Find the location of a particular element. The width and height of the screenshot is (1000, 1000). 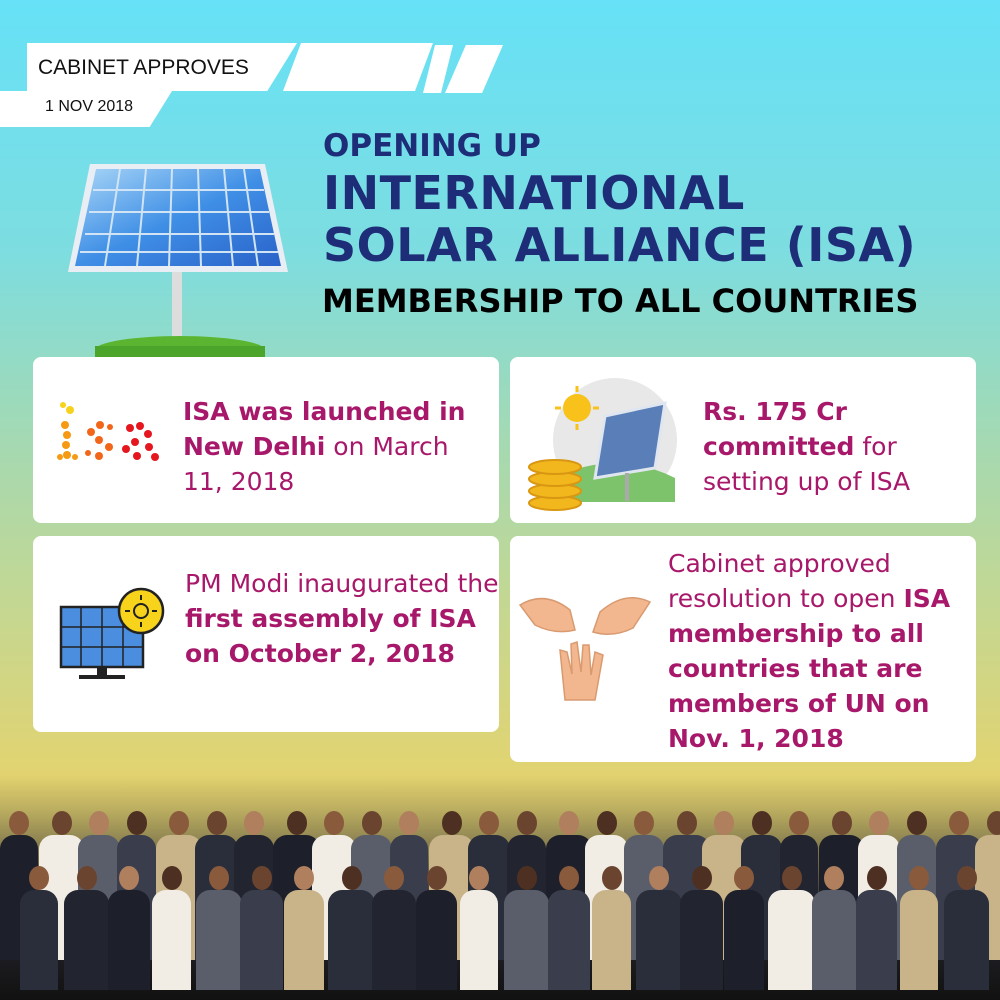

banner-main is located at coordinates (162, 67).